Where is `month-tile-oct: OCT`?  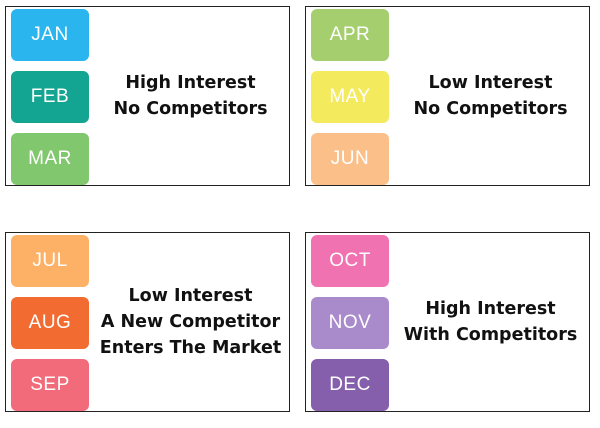 month-tile-oct: OCT is located at coordinates (350, 261).